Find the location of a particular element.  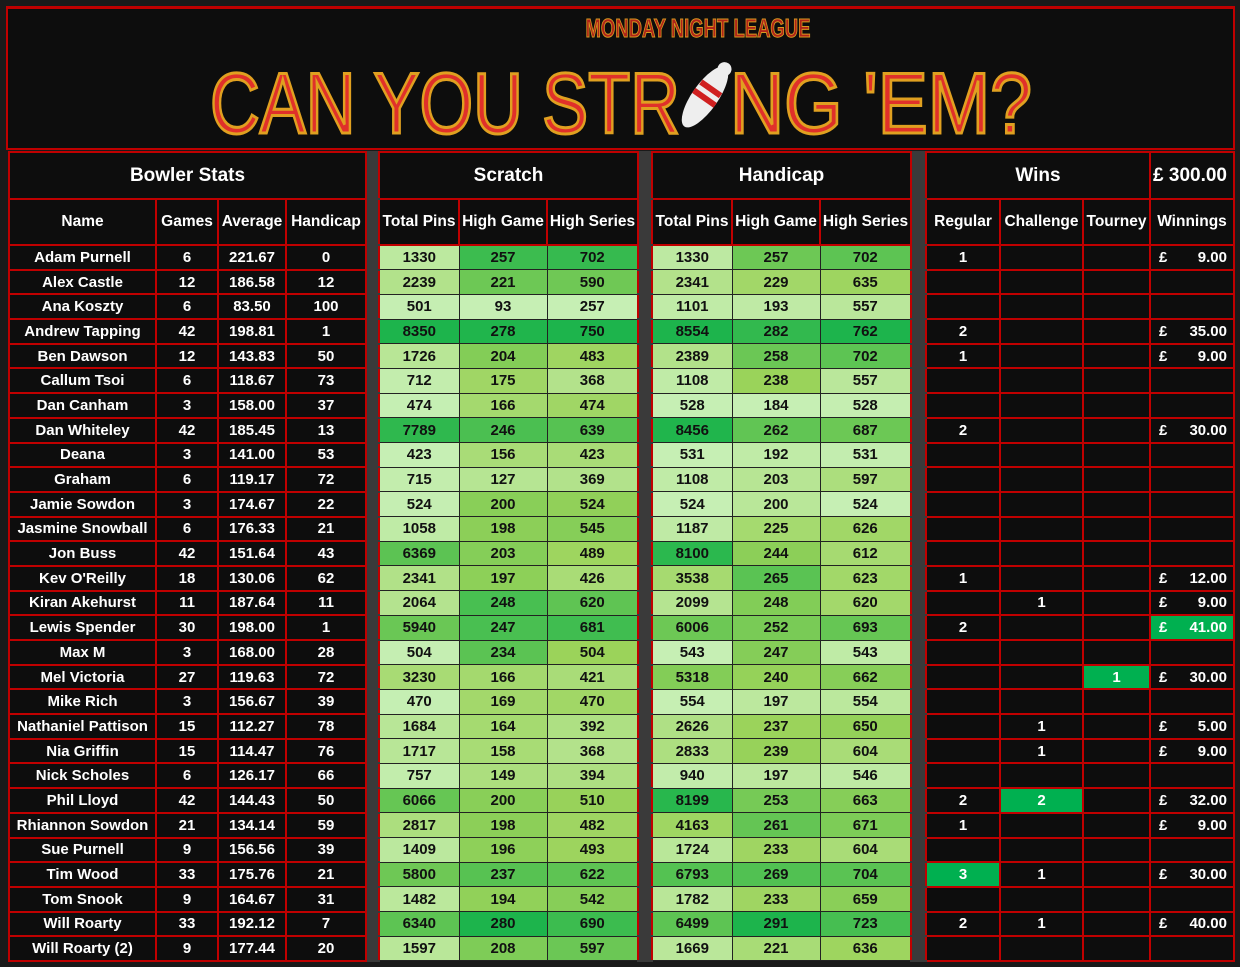

cell-hcp-high-series: 531 is located at coordinates (865, 455).